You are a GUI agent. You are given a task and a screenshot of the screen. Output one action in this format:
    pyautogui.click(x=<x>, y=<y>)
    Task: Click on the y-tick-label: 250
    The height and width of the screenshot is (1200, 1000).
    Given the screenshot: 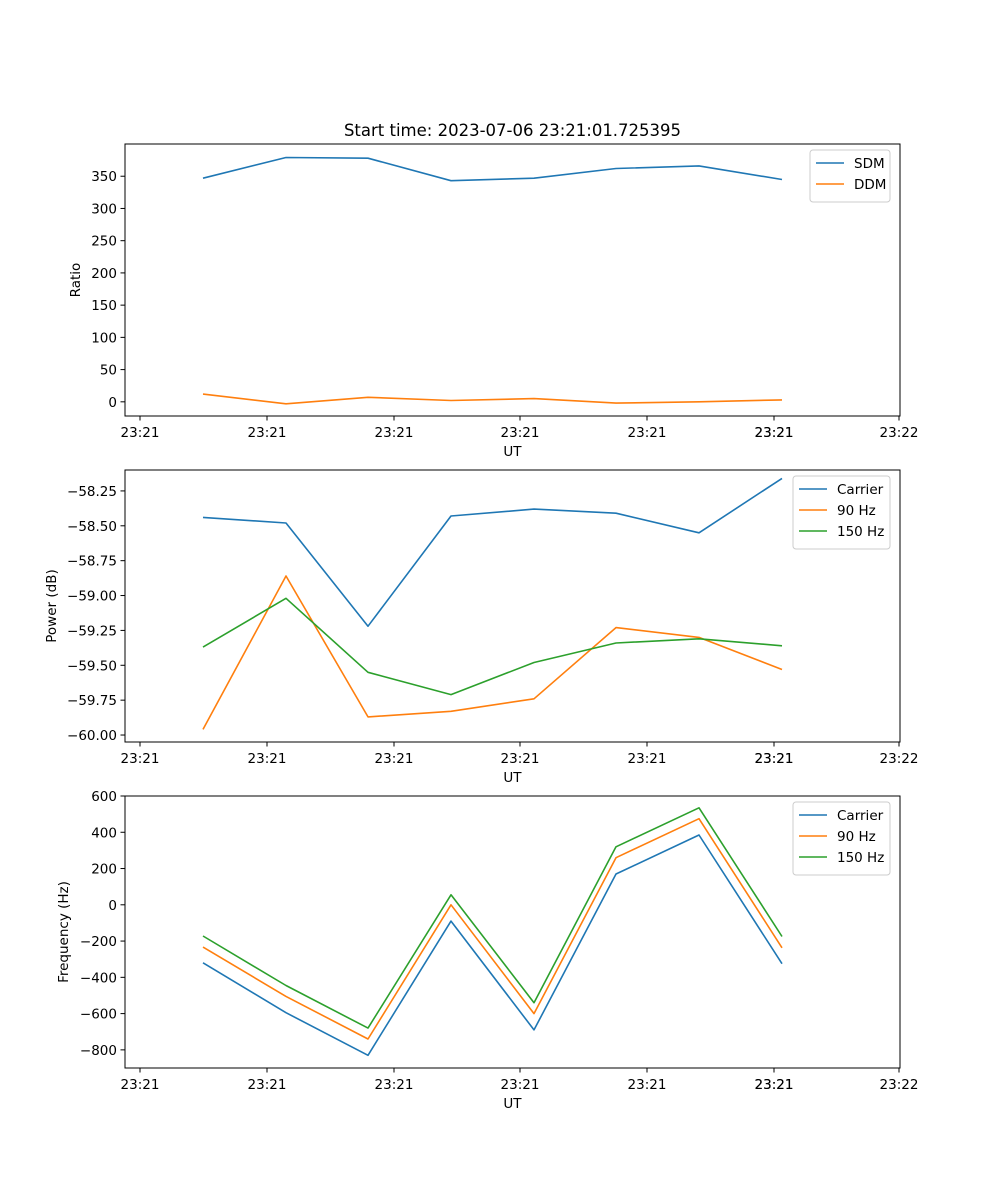 What is the action you would take?
    pyautogui.click(x=104, y=242)
    